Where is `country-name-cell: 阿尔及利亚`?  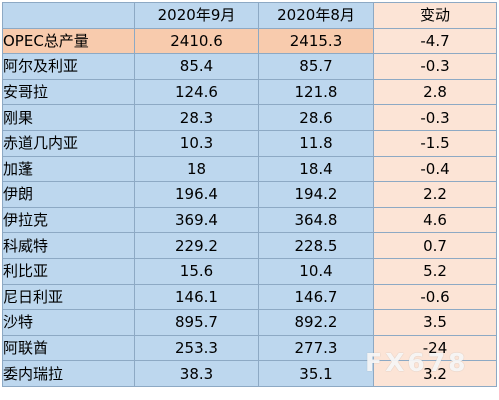 country-name-cell: 阿尔及利亚 is located at coordinates (68, 66).